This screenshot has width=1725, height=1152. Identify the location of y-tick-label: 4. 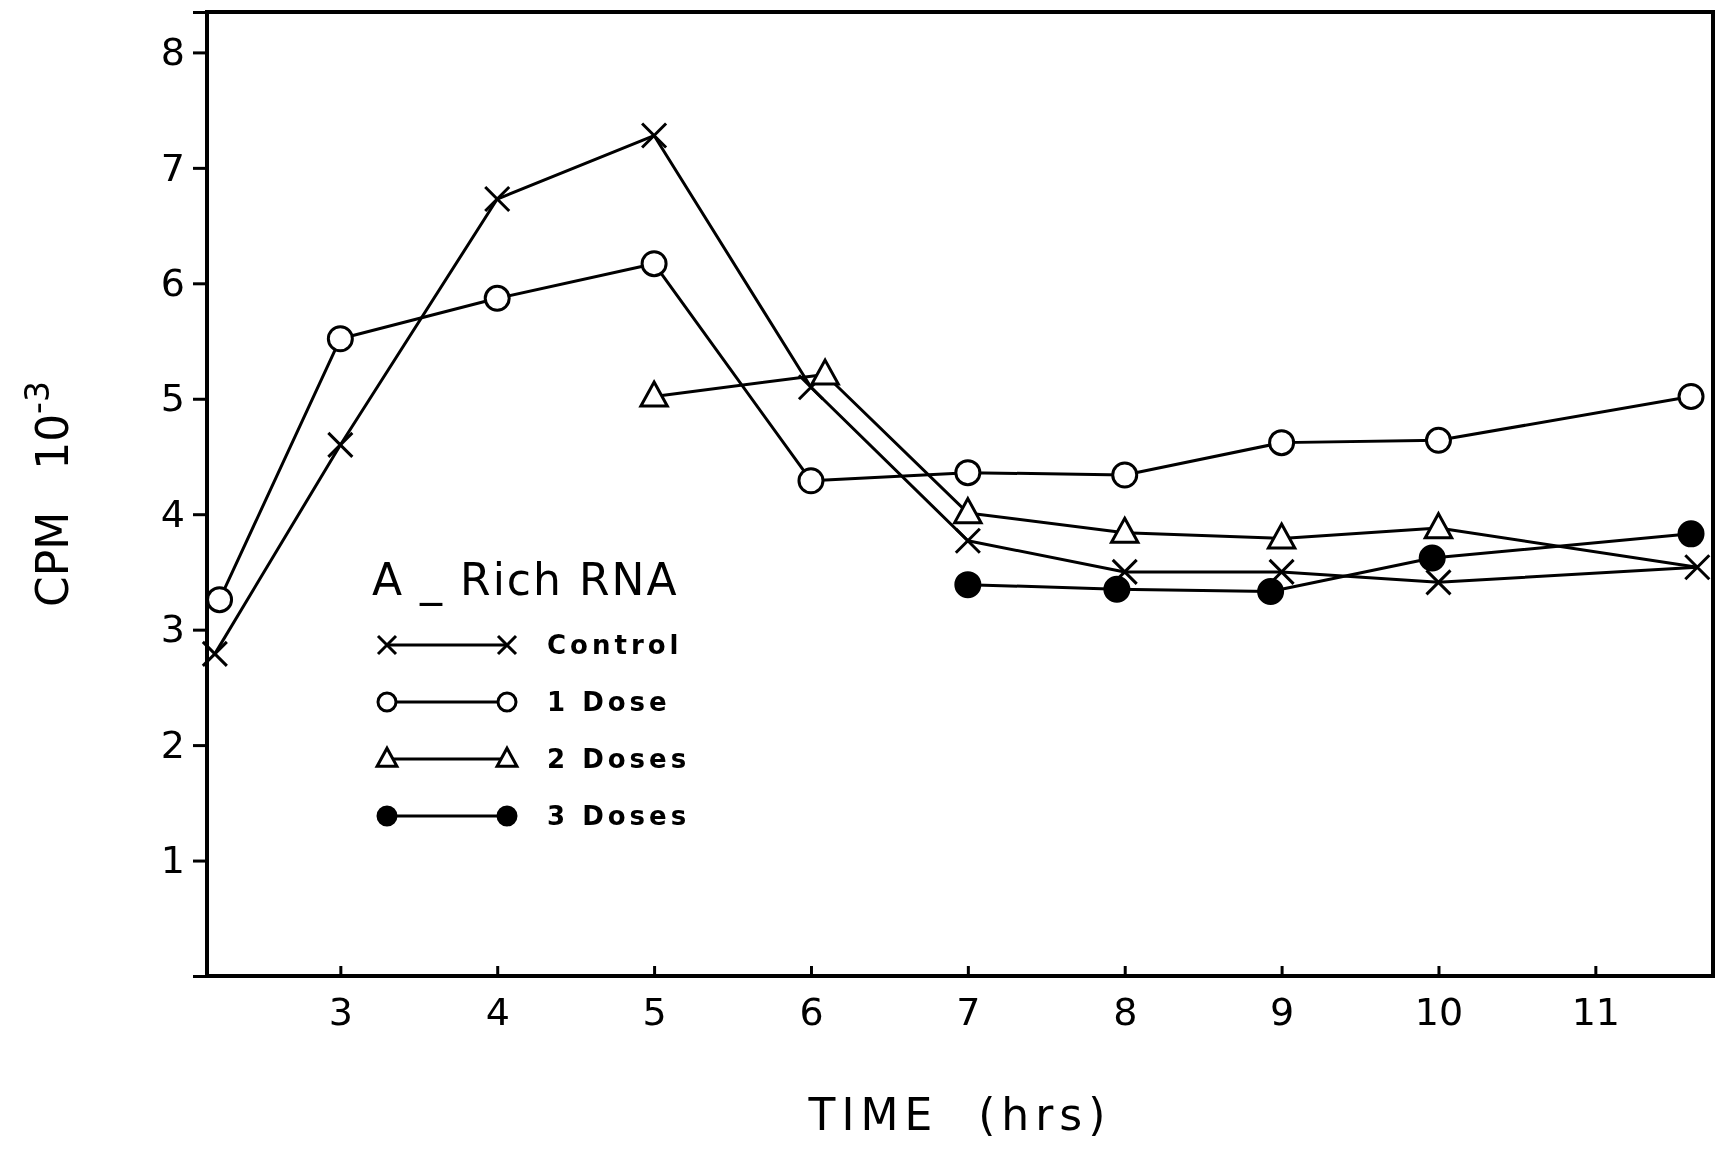
(172, 513).